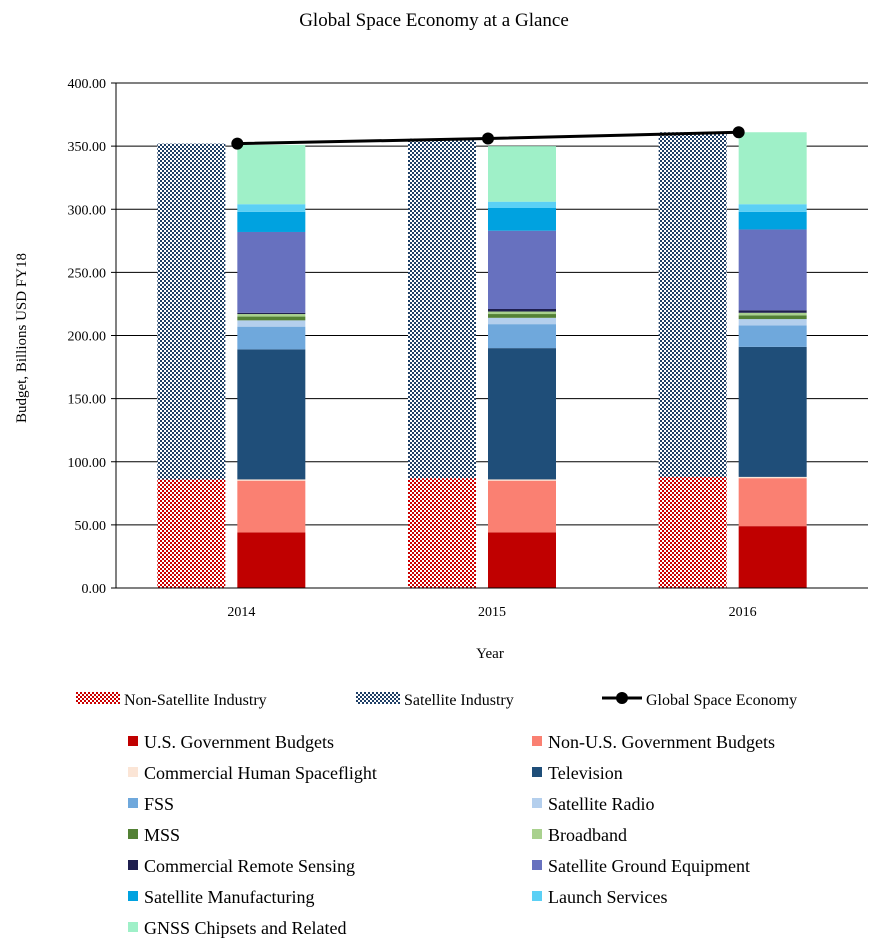  I want to click on bar-satellite-manufacturing-2015, so click(522, 219).